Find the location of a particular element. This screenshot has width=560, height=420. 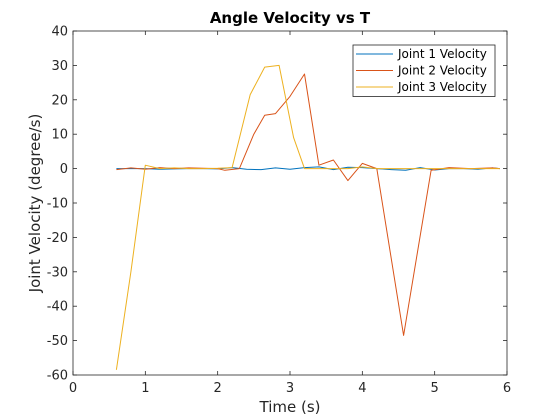

chart-title: Angle Velocity vs T is located at coordinates (290, 18).